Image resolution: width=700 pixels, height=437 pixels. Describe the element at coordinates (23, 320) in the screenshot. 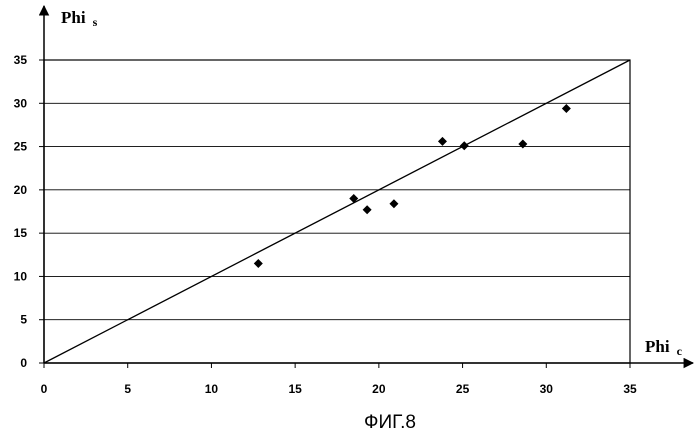

I see `y-tick-label: 5` at that location.